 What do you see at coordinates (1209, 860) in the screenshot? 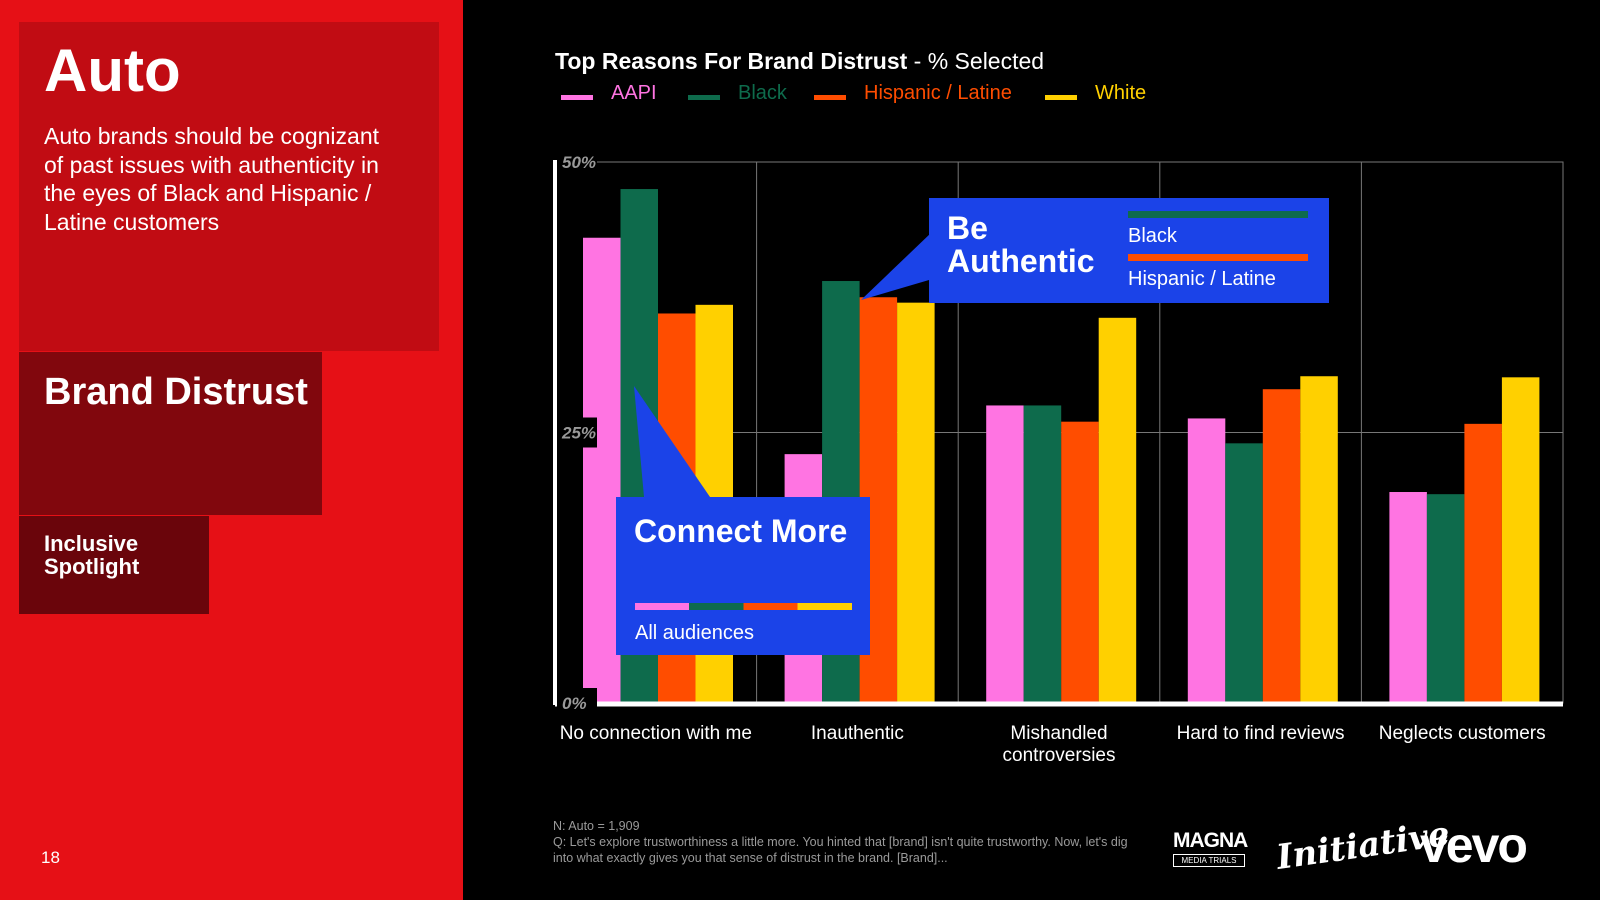
I see `magna-logo-subtext: MEDIA TRIALS` at bounding box center [1209, 860].